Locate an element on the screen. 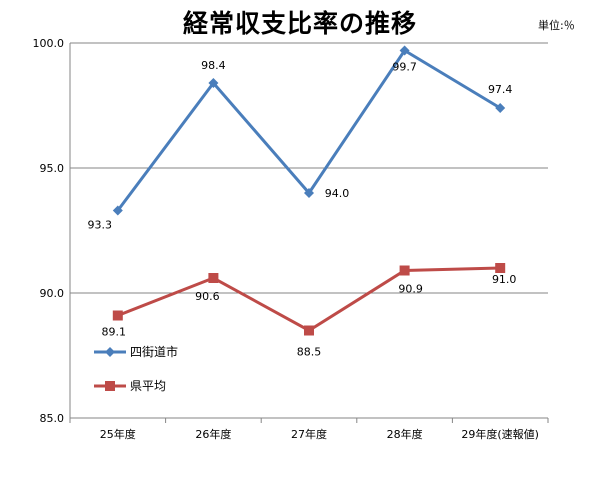 The image size is (600, 502). data-label: 99.7 is located at coordinates (404, 67).